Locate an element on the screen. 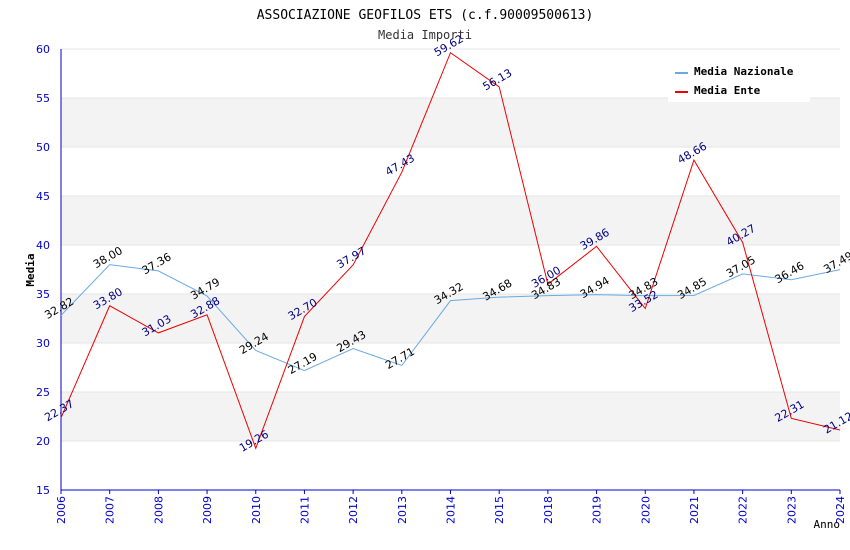 Image resolution: width=850 pixels, height=550 pixels. x-tick-label: 2010 is located at coordinates (256, 510).